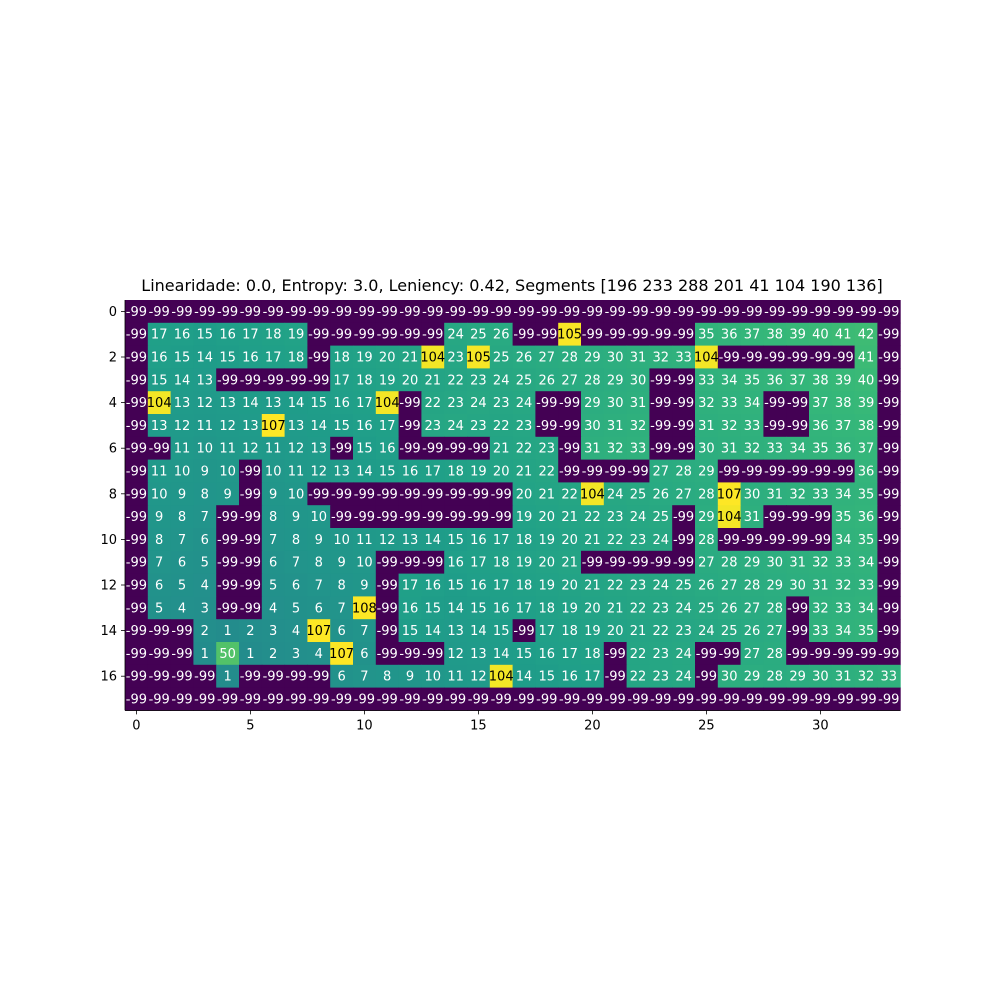 This screenshot has height=1000, width=1000. I want to click on cell-value-label: 35, so click(866, 631).